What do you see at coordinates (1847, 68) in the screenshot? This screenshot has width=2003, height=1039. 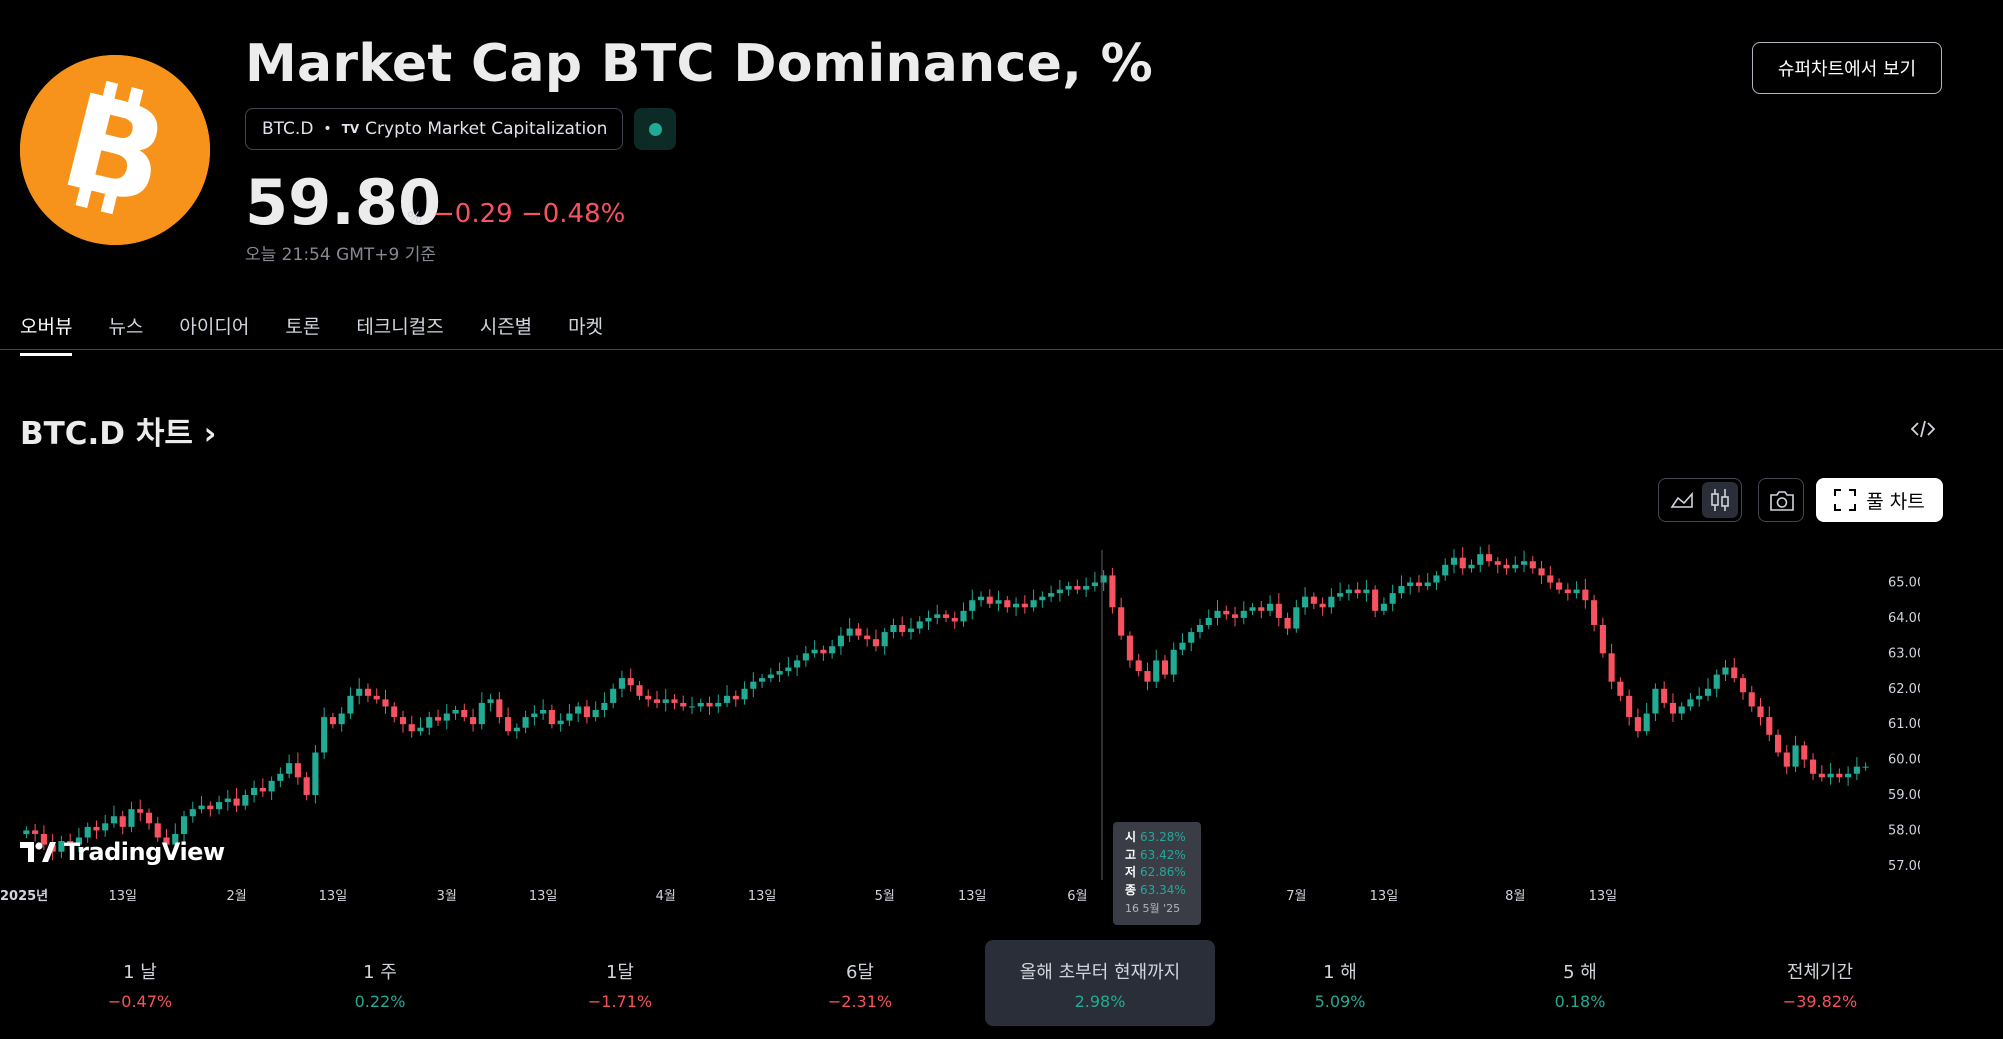 I see `view-in-superchart-button: 슈퍼차트에서 보기` at bounding box center [1847, 68].